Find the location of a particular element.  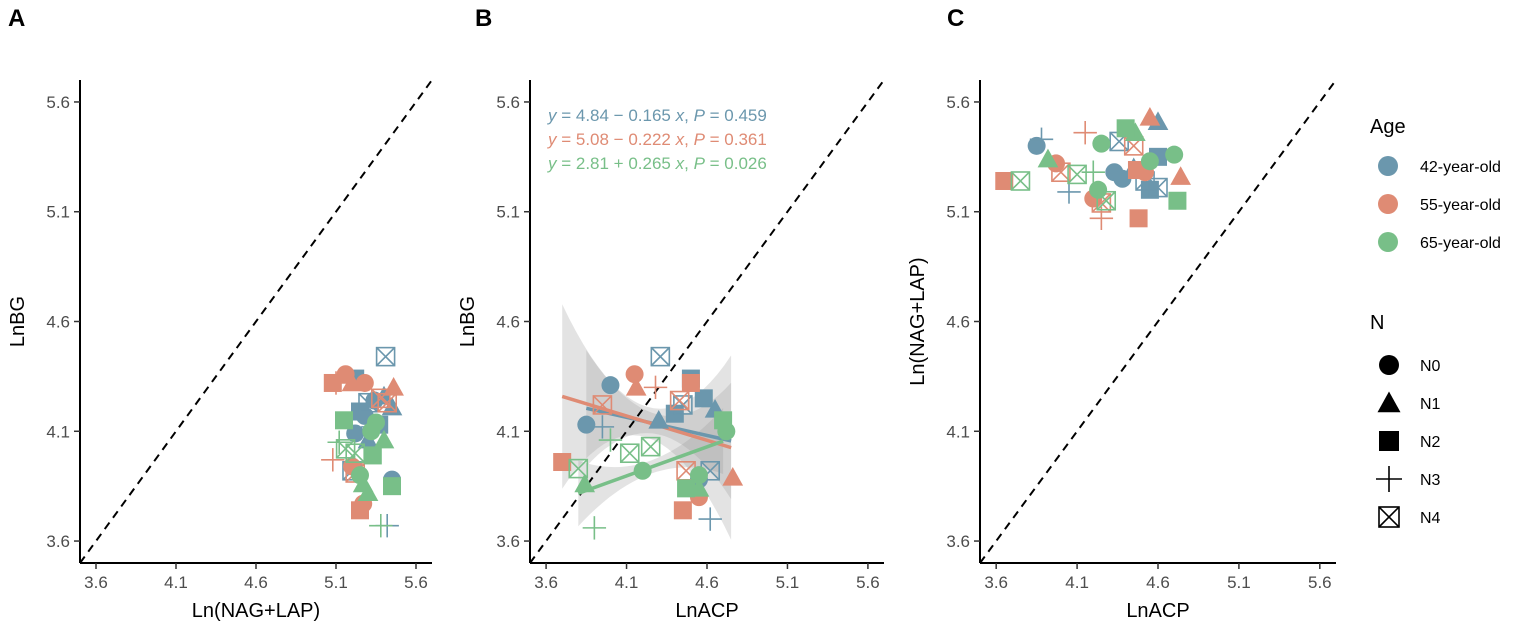

legend-n-label: N3 is located at coordinates (1430, 480).